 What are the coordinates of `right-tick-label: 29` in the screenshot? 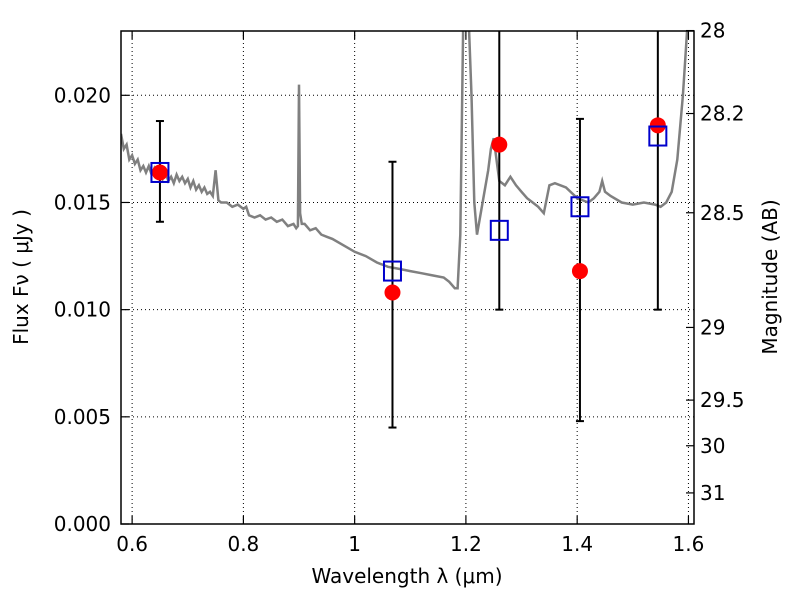 It's located at (712, 327).